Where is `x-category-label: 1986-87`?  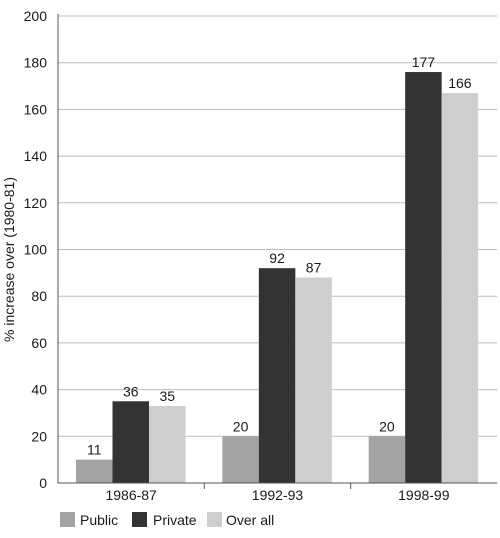
x-category-label: 1986-87 is located at coordinates (131, 495).